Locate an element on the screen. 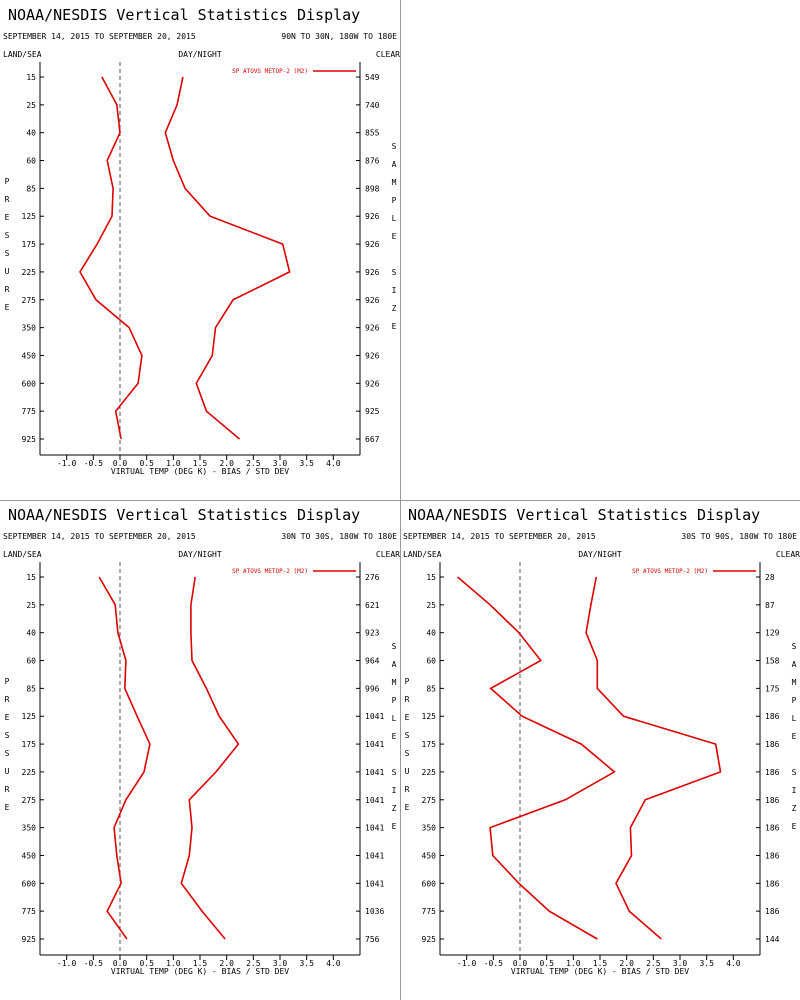 This screenshot has height=1000, width=800. sample-size: 667 is located at coordinates (372, 439).